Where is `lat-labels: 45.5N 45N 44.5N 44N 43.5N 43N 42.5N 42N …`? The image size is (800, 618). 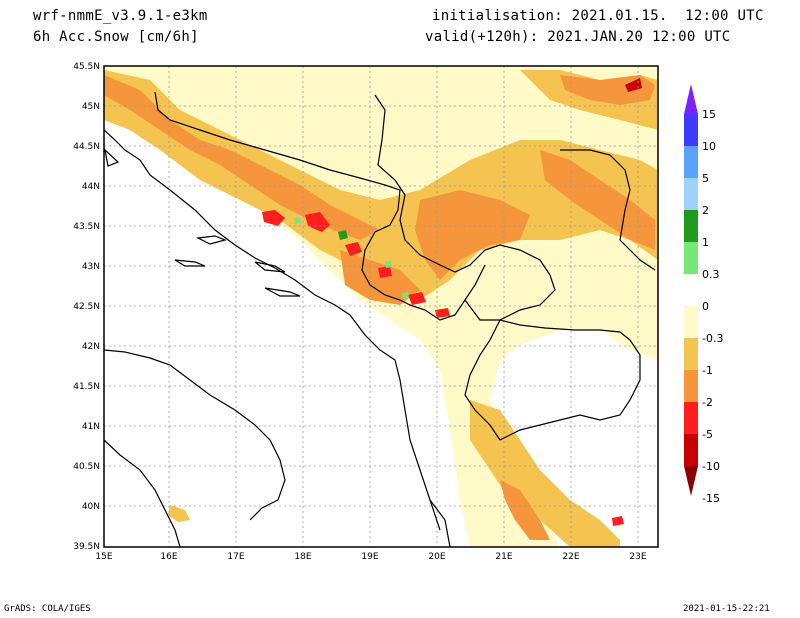 lat-labels: 45.5N 45N 44.5N 44N 43.5N 43N 42.5N 42N … is located at coordinates (86, 307).